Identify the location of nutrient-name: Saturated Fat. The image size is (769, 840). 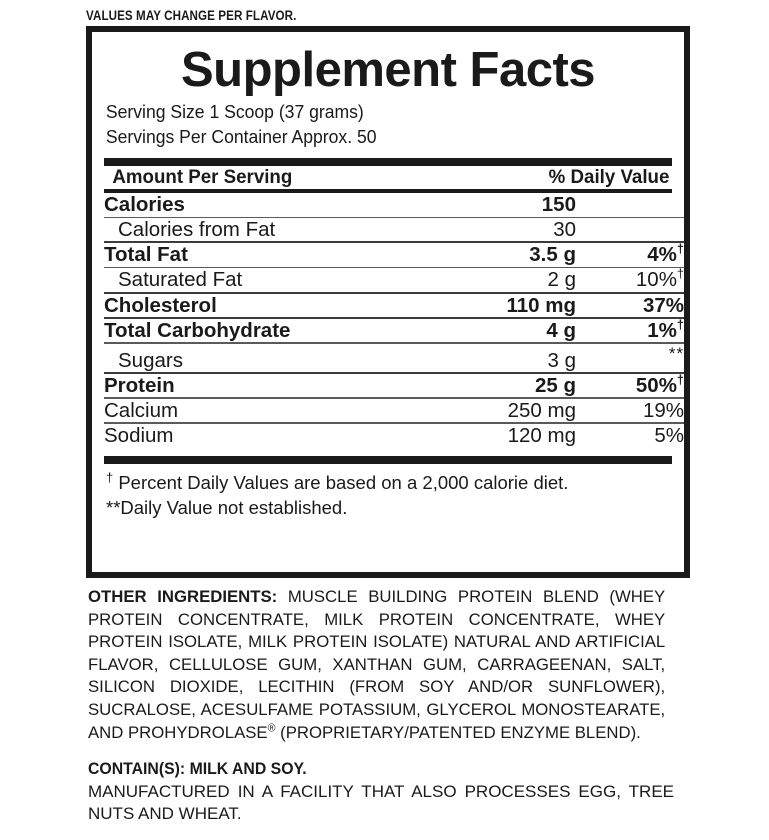
(180, 280).